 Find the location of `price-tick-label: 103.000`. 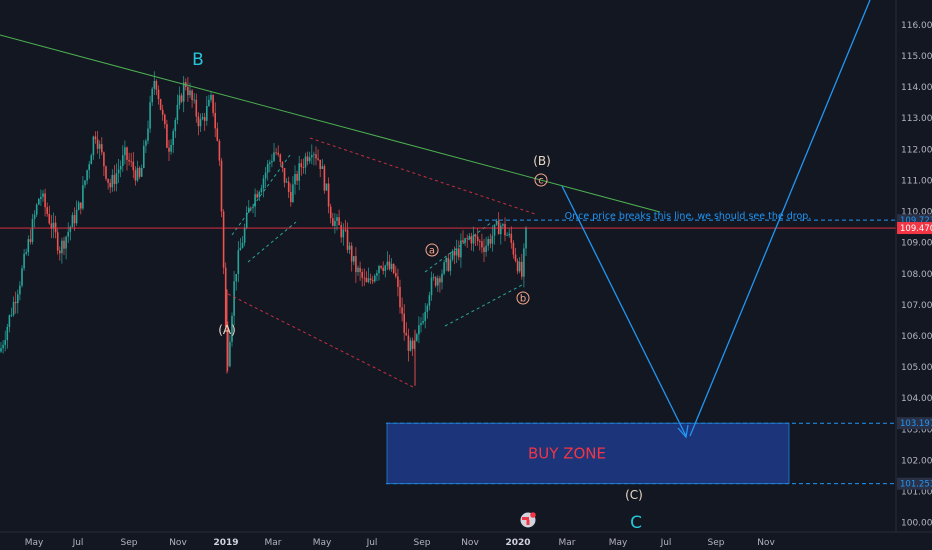

price-tick-label: 103.000 is located at coordinates (916, 430).